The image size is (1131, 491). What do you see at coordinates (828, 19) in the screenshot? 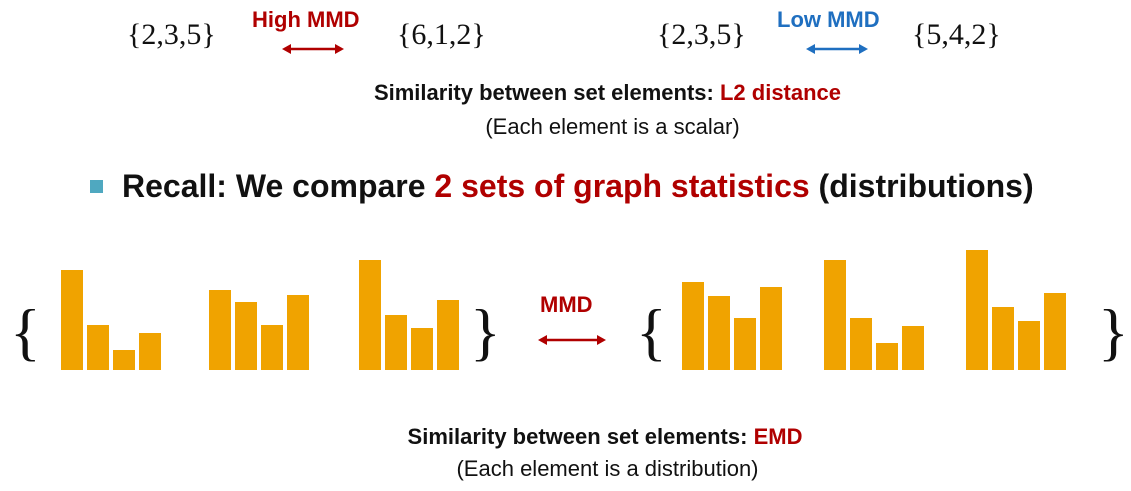
I see `low-mmd-label: Low MMD` at bounding box center [828, 19].